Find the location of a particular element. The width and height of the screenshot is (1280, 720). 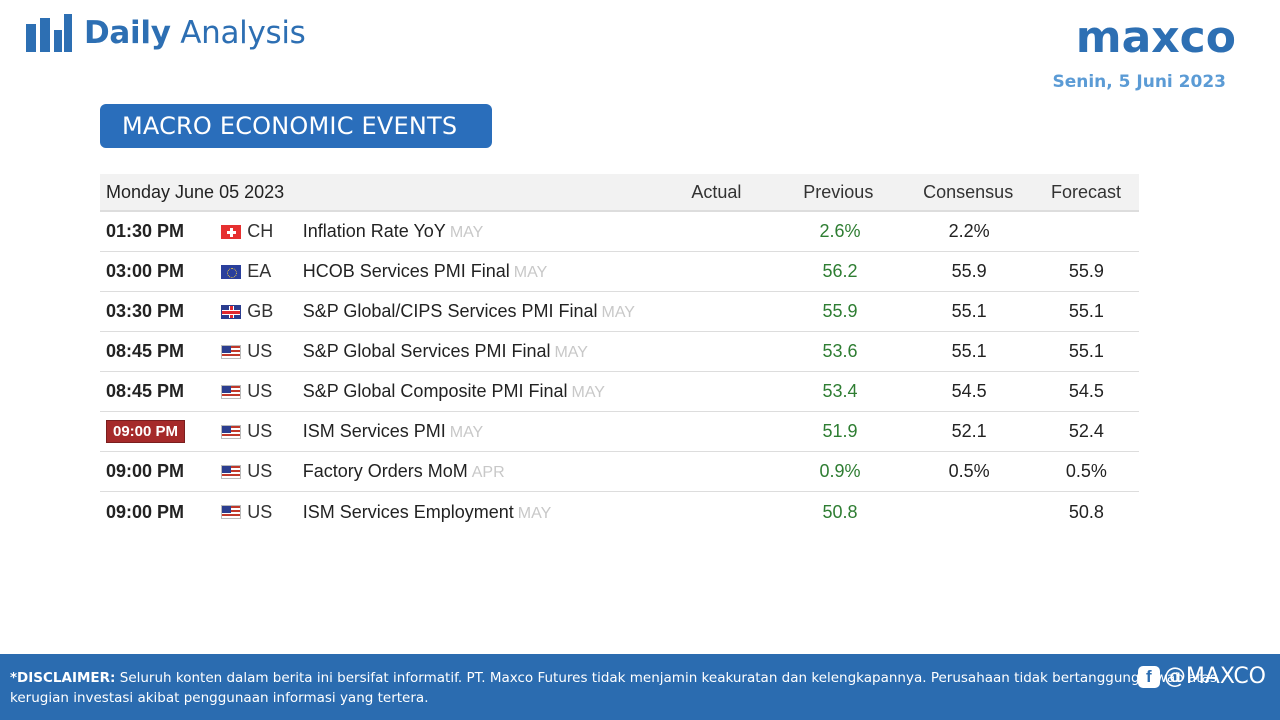

bar-chart-icon is located at coordinates (49, 33).